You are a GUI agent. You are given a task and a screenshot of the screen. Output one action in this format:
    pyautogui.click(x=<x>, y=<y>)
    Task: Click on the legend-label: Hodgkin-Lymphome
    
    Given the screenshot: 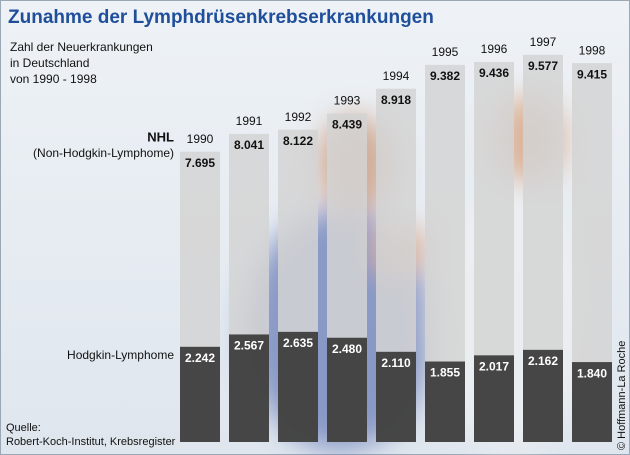 What is the action you would take?
    pyautogui.click(x=120, y=355)
    